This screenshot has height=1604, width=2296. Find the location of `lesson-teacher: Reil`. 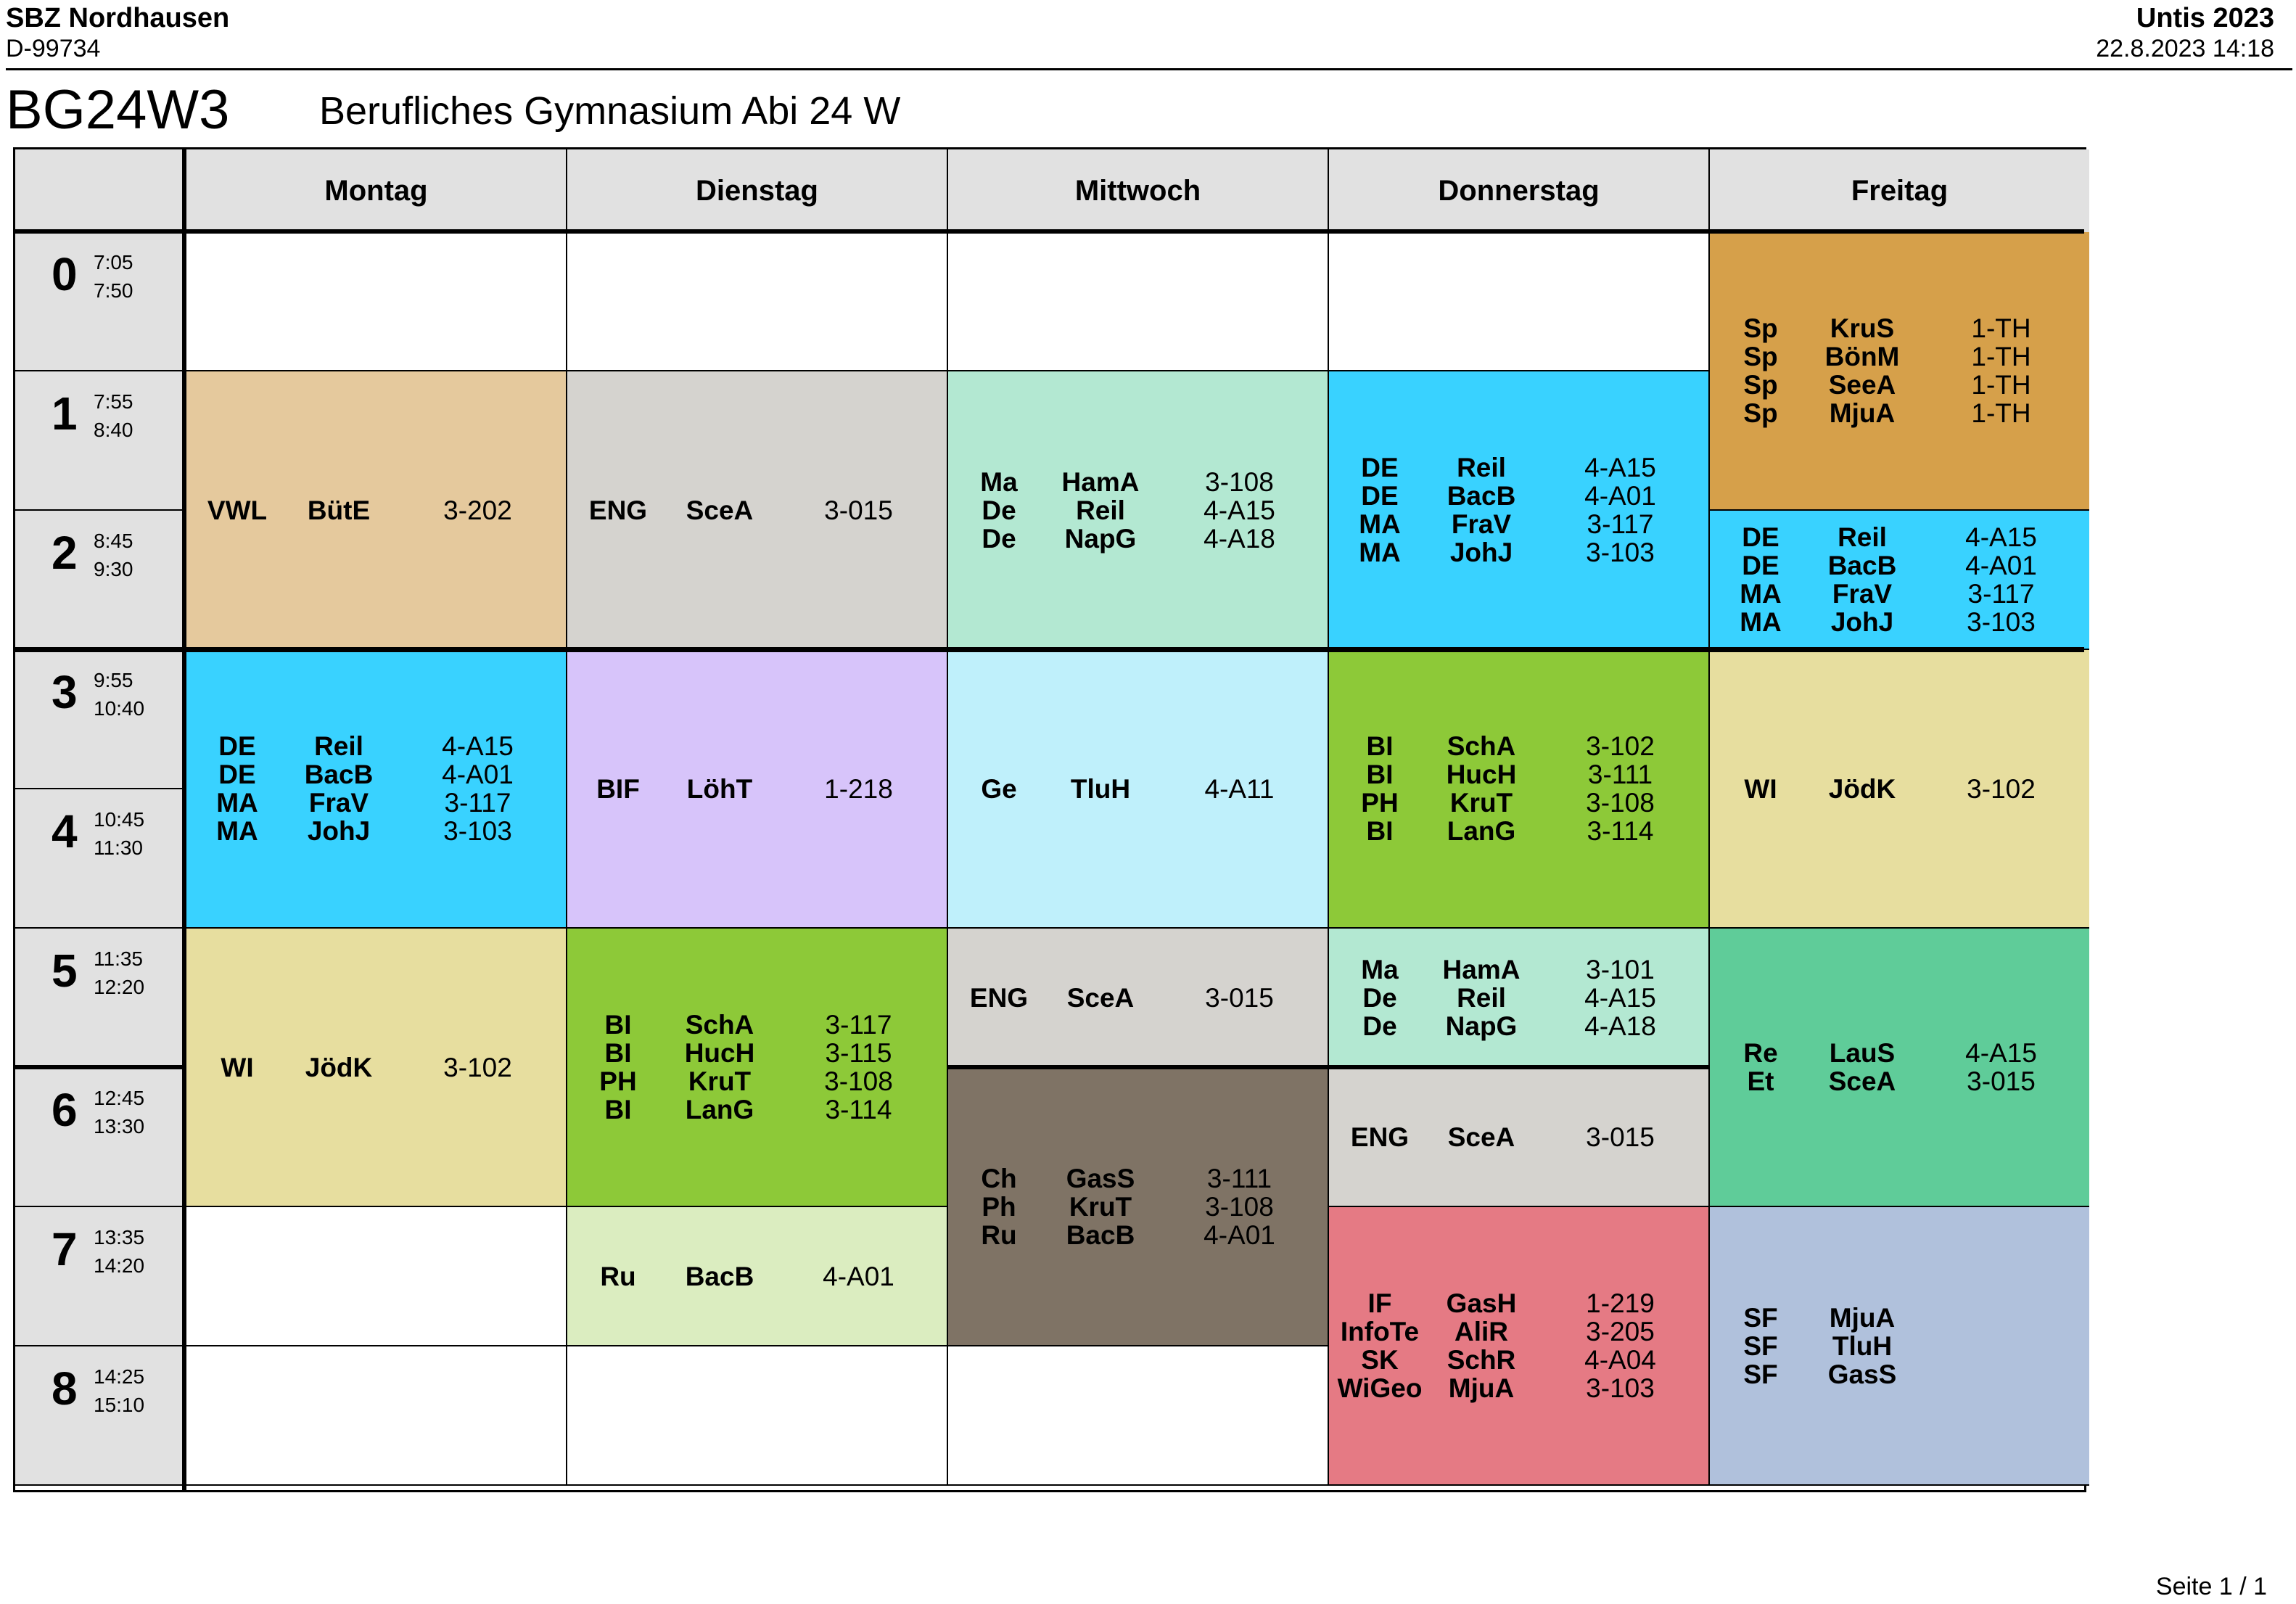

lesson-teacher: Reil is located at coordinates (1481, 997).